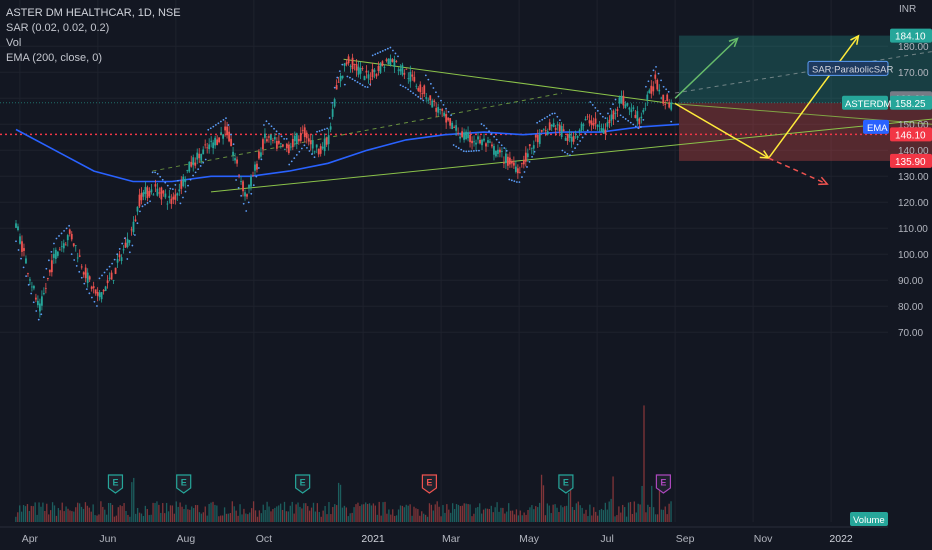 Image resolution: width=932 pixels, height=550 pixels. I want to click on ema-tag-box, so click(876, 126).